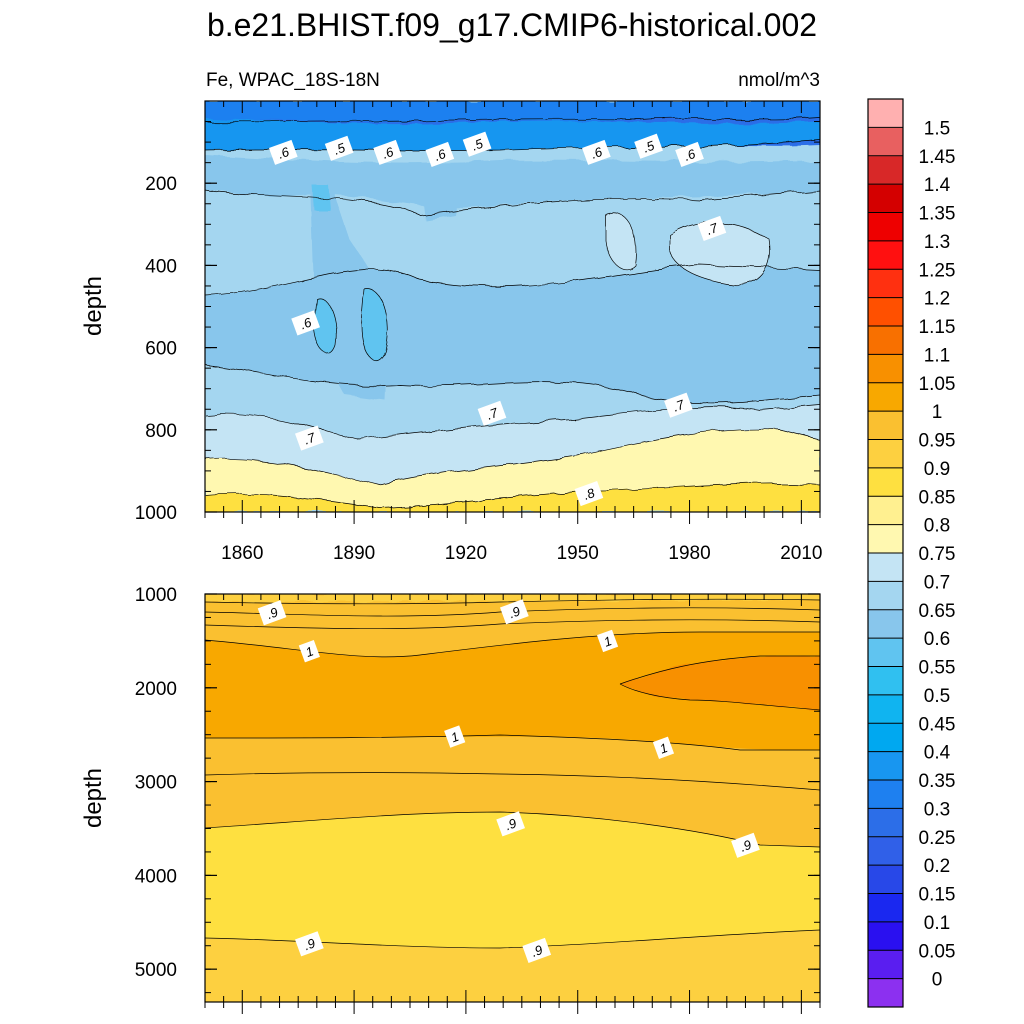  I want to click on x-tick-label: 1890, so click(354, 553).